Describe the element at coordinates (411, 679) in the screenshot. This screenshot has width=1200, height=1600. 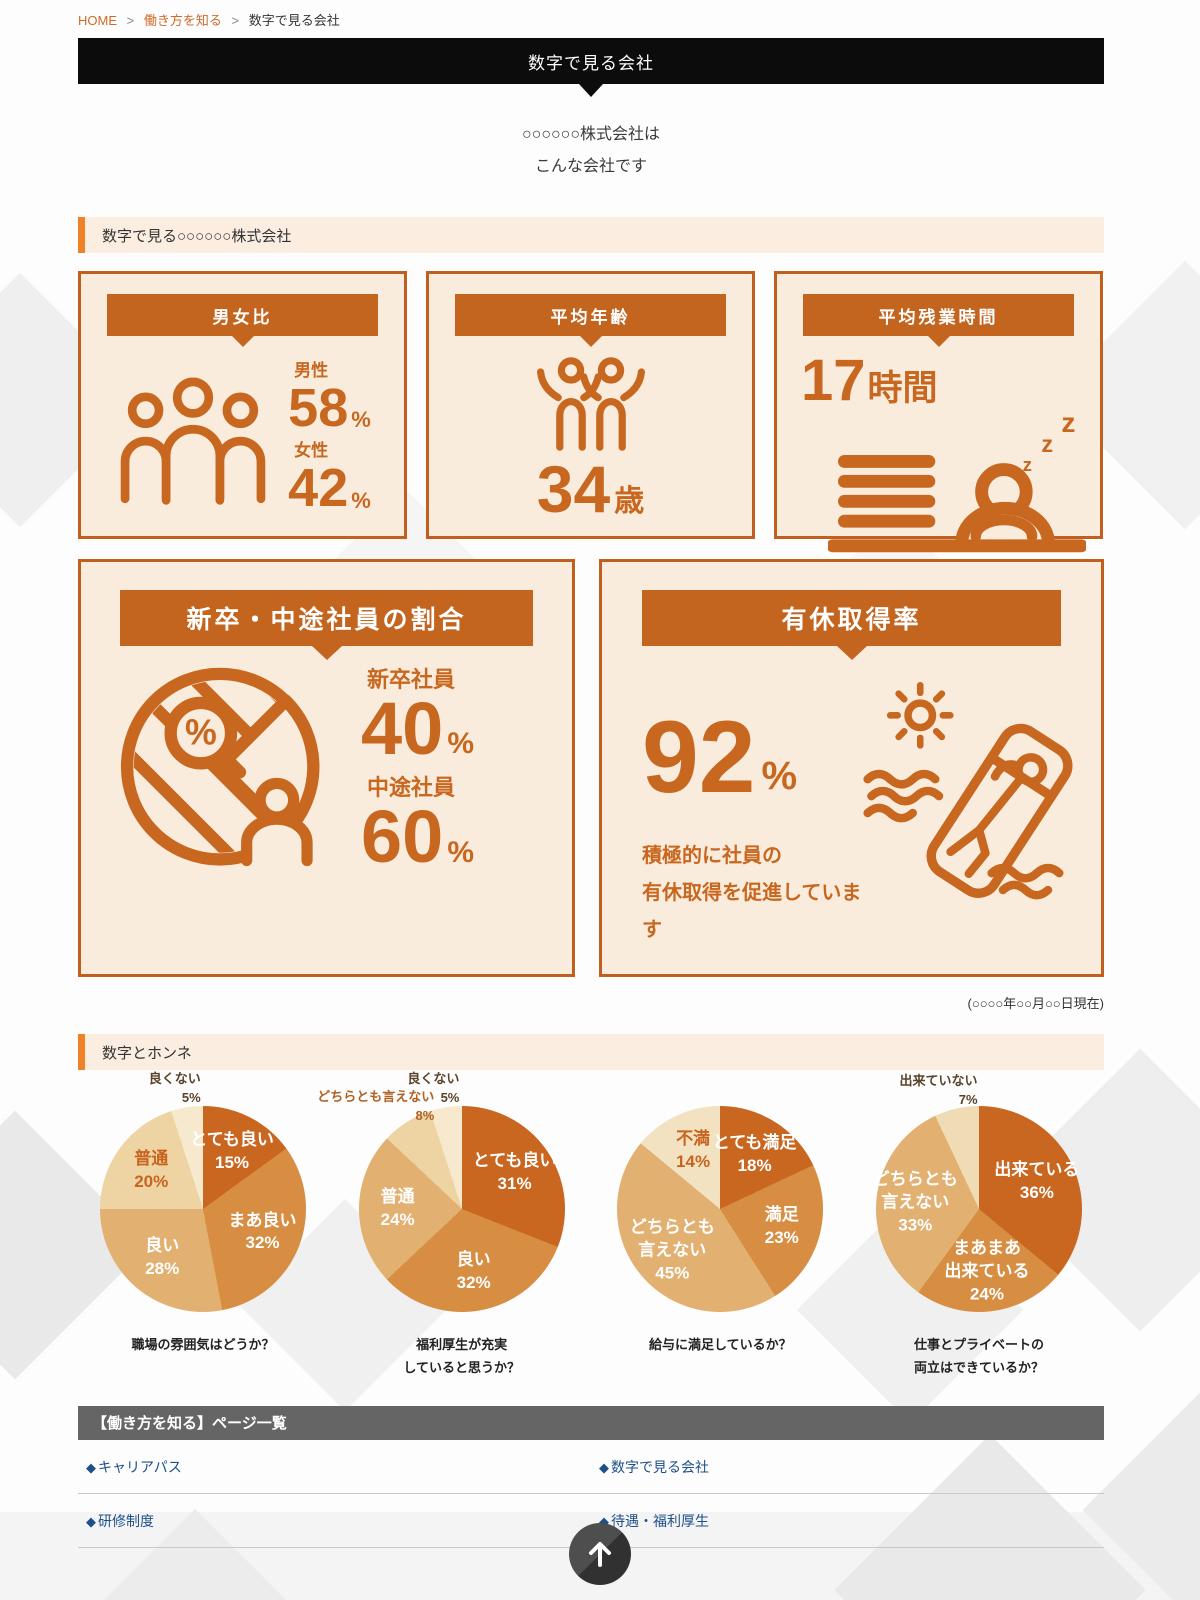
I see `new-grad-label: 新卒社員` at that location.